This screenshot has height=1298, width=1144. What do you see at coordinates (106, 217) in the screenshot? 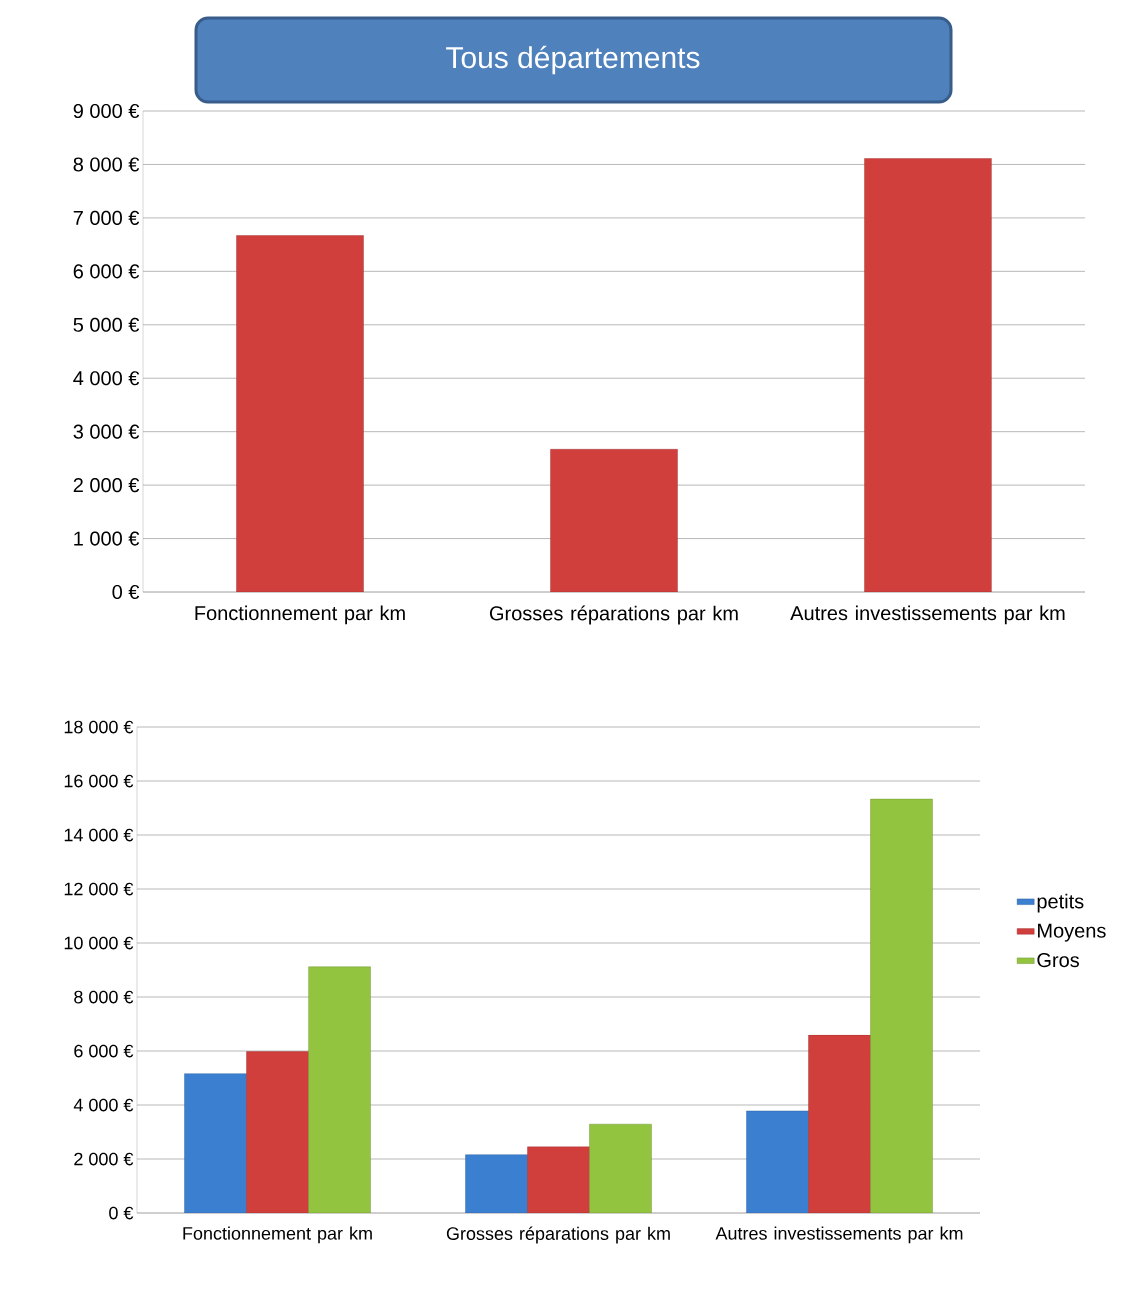
I see `y-tick-label: 7 000 €` at bounding box center [106, 217].